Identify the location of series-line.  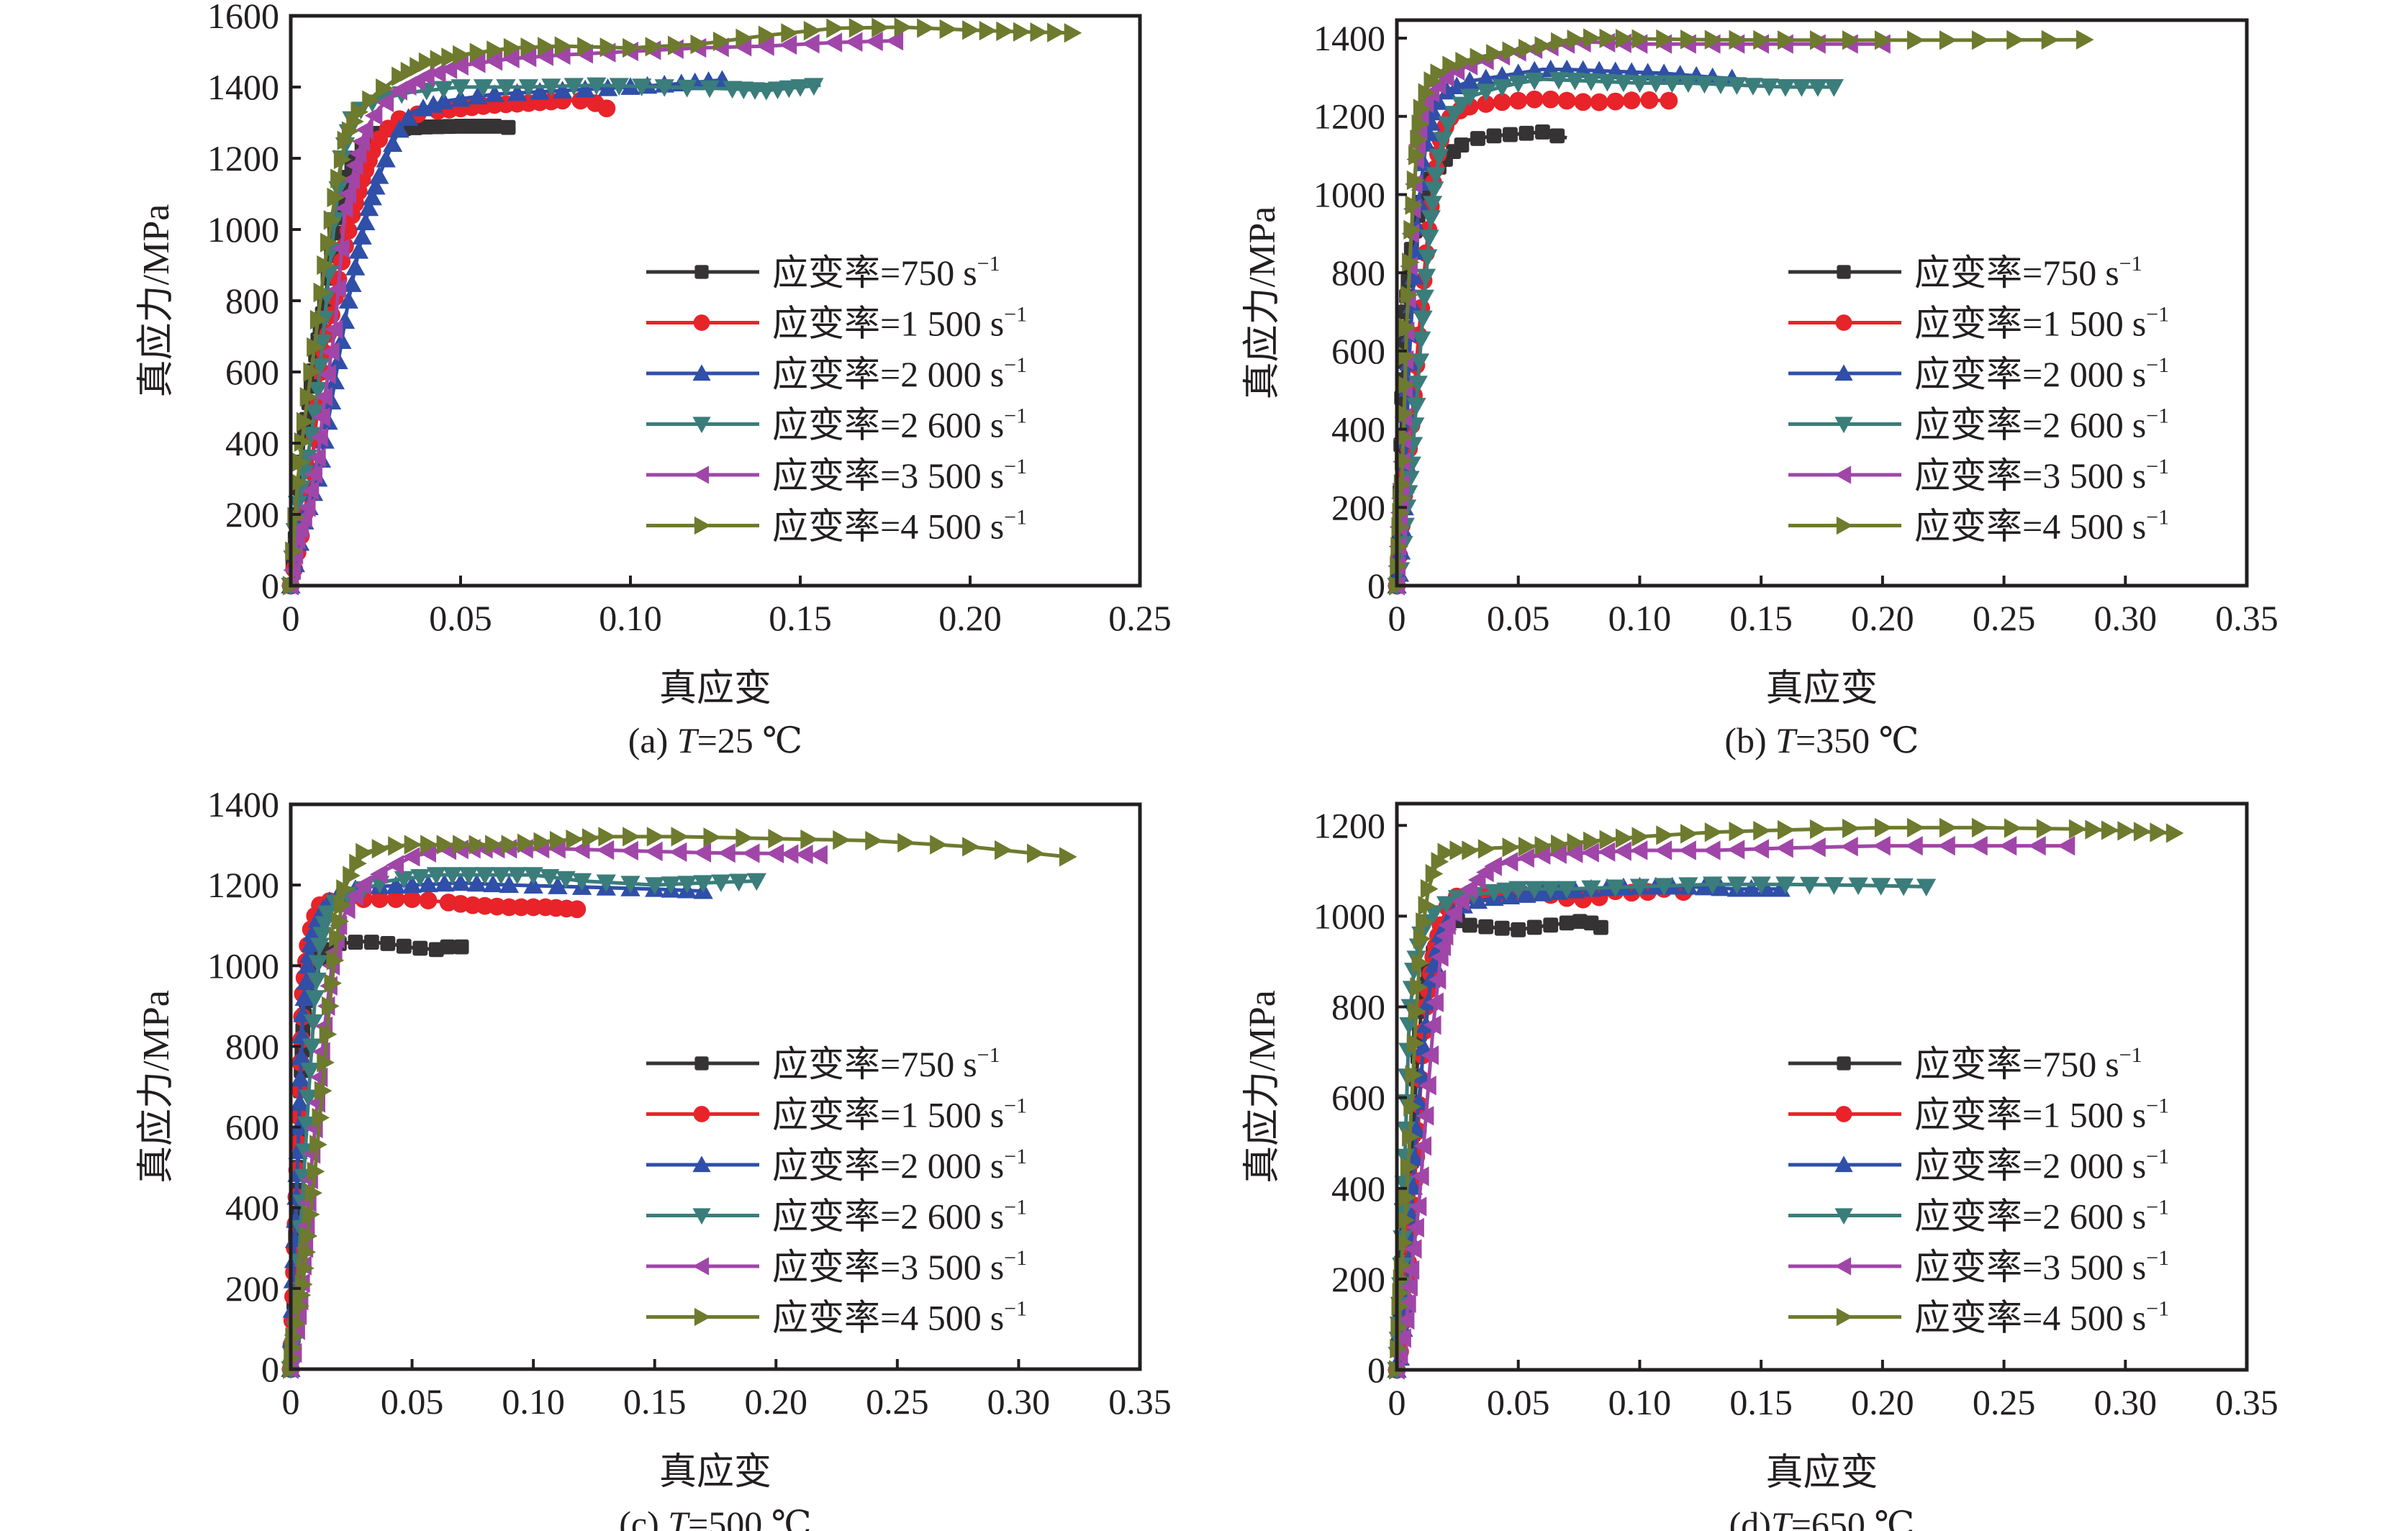
(1661, 1126).